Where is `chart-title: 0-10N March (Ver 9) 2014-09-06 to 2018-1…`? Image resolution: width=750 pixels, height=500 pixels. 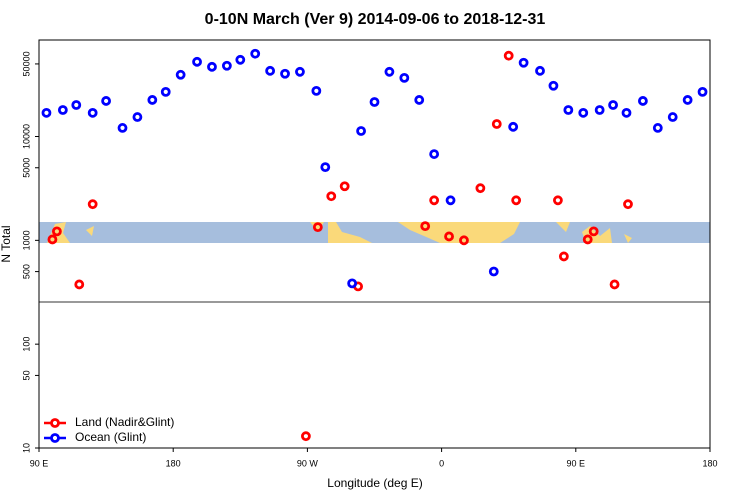
chart-title: 0-10N March (Ver 9) 2014-09-06 to 2018-1… is located at coordinates (375, 19).